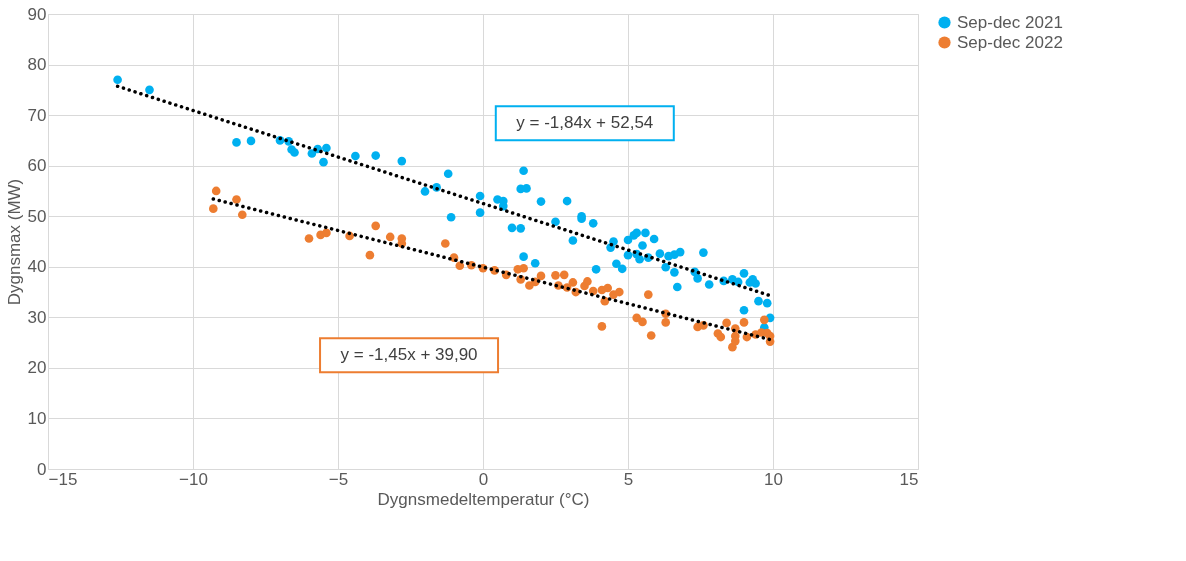 Image resolution: width=1186 pixels, height=561 pixels. I want to click on y-tick-label: 50, so click(37, 216).